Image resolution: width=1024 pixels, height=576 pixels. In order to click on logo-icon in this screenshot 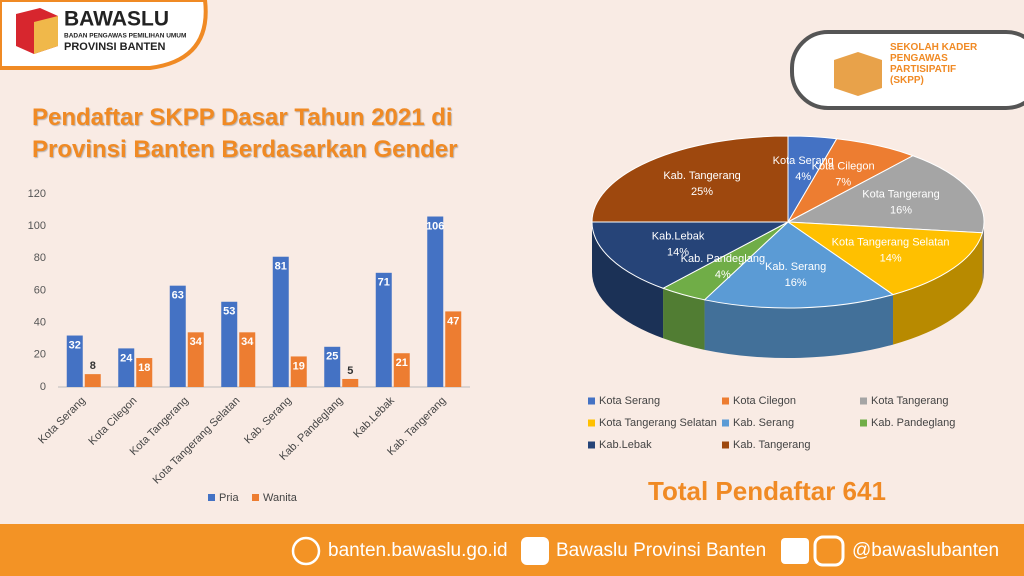, I will do `click(46, 35)`.